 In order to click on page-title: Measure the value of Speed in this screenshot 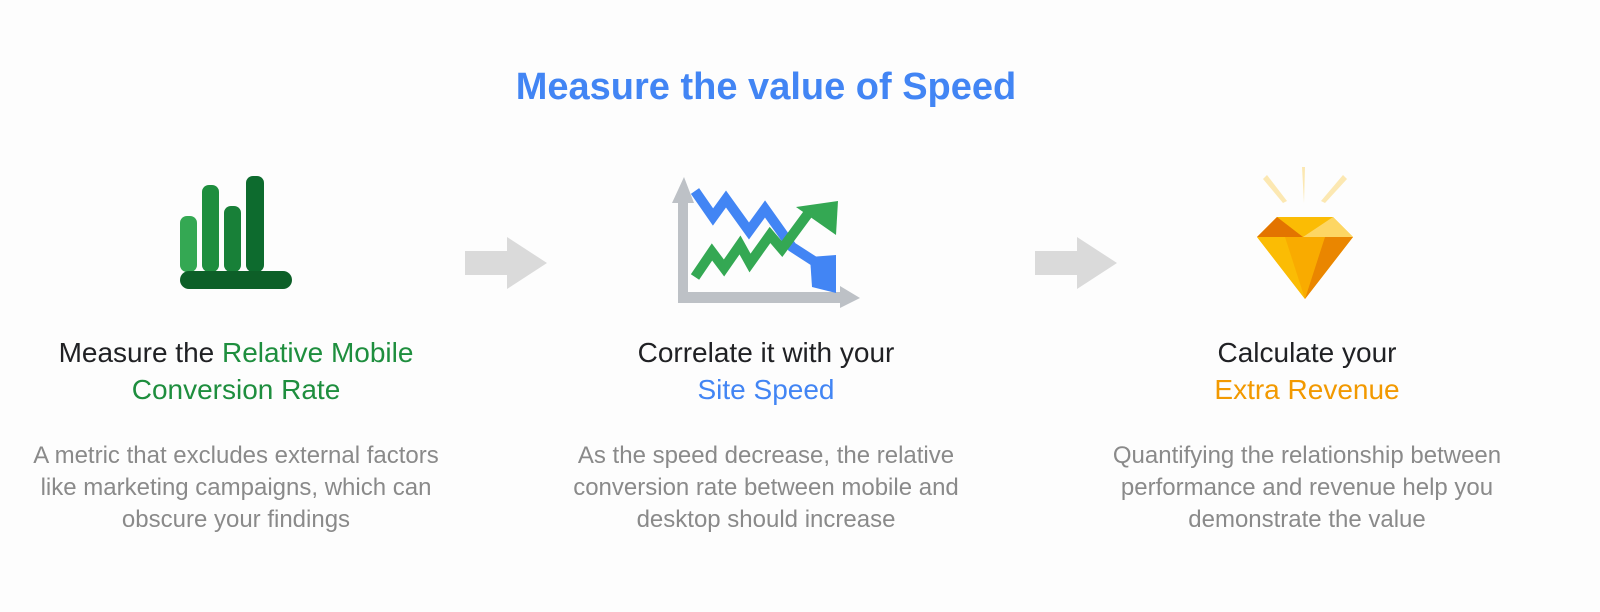, I will do `click(766, 87)`.